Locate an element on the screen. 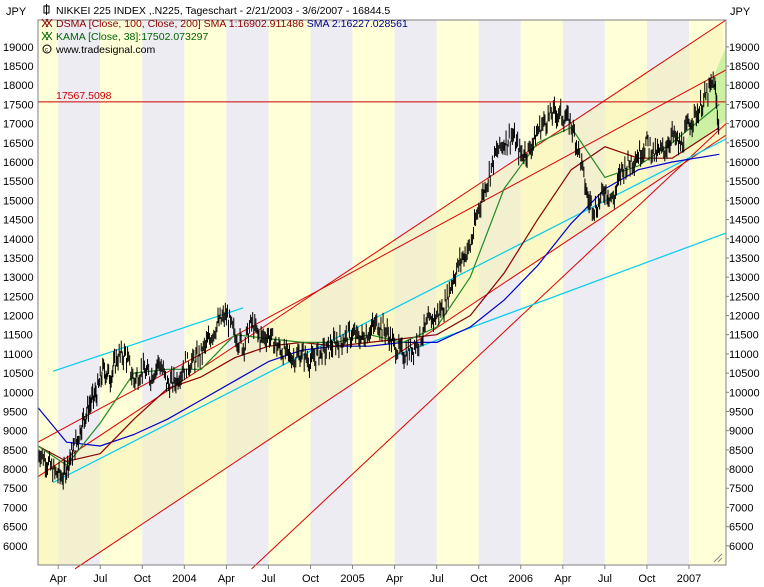 The image size is (764, 587). level-line-label: 17567.5098 is located at coordinates (84, 96).